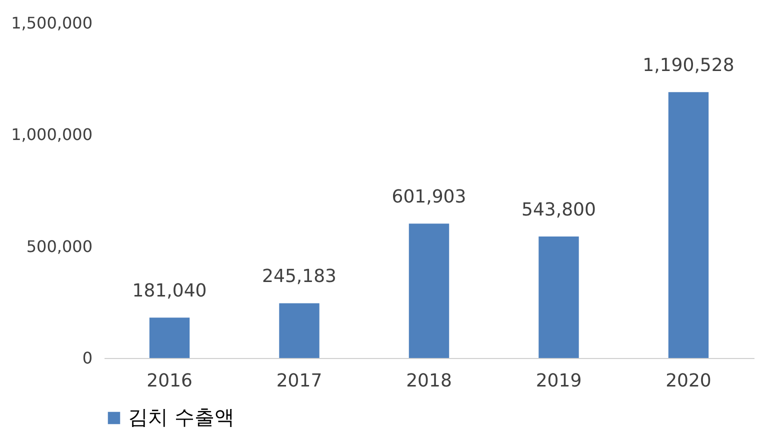  Describe the element at coordinates (559, 210) in the screenshot. I see `data-label: 543,800` at that location.